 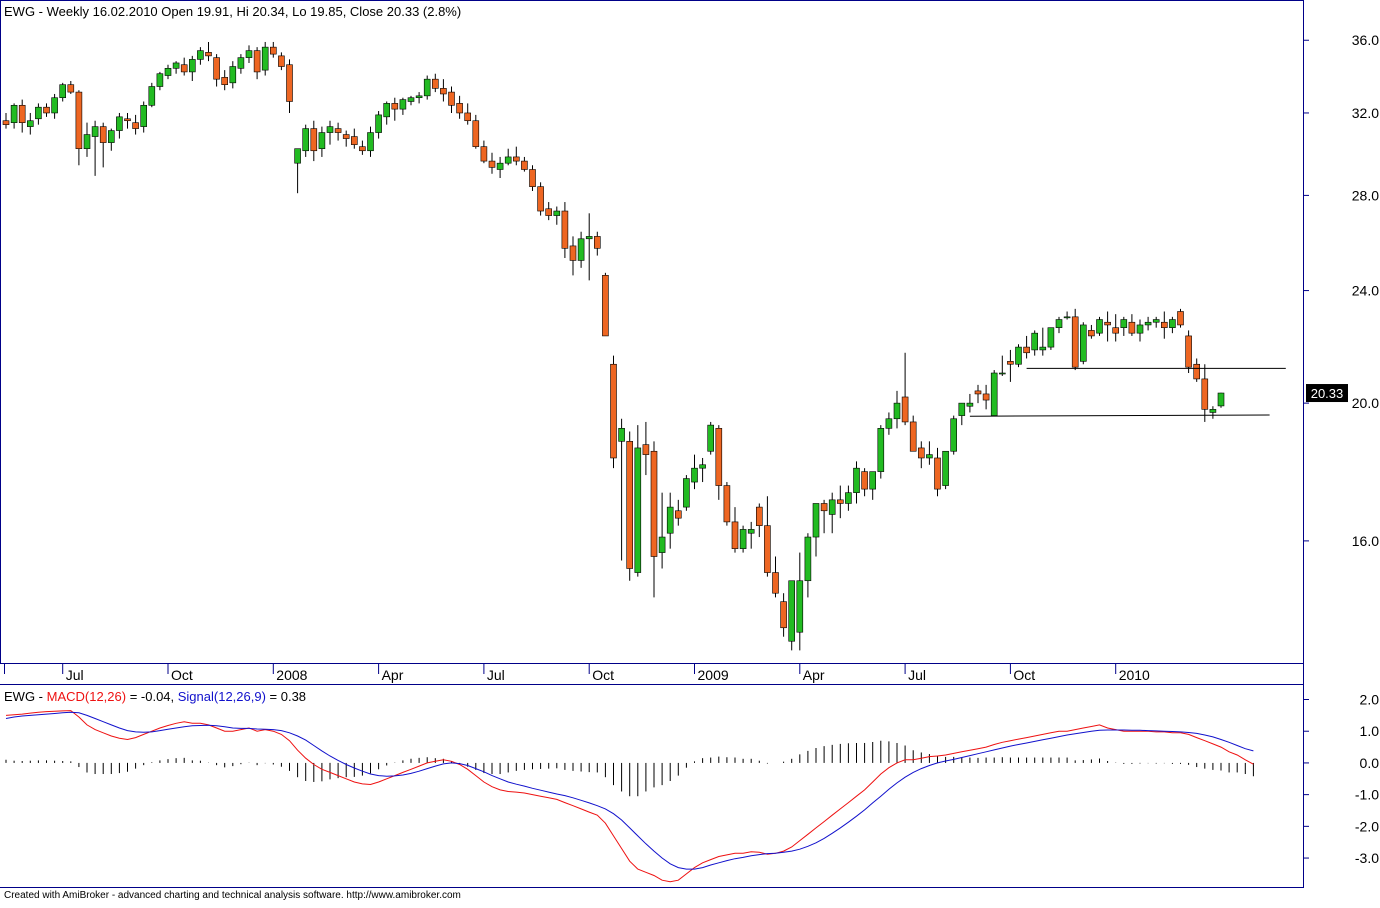 What do you see at coordinates (25, 696) in the screenshot?
I see `macd-title-prefix: EWG -` at bounding box center [25, 696].